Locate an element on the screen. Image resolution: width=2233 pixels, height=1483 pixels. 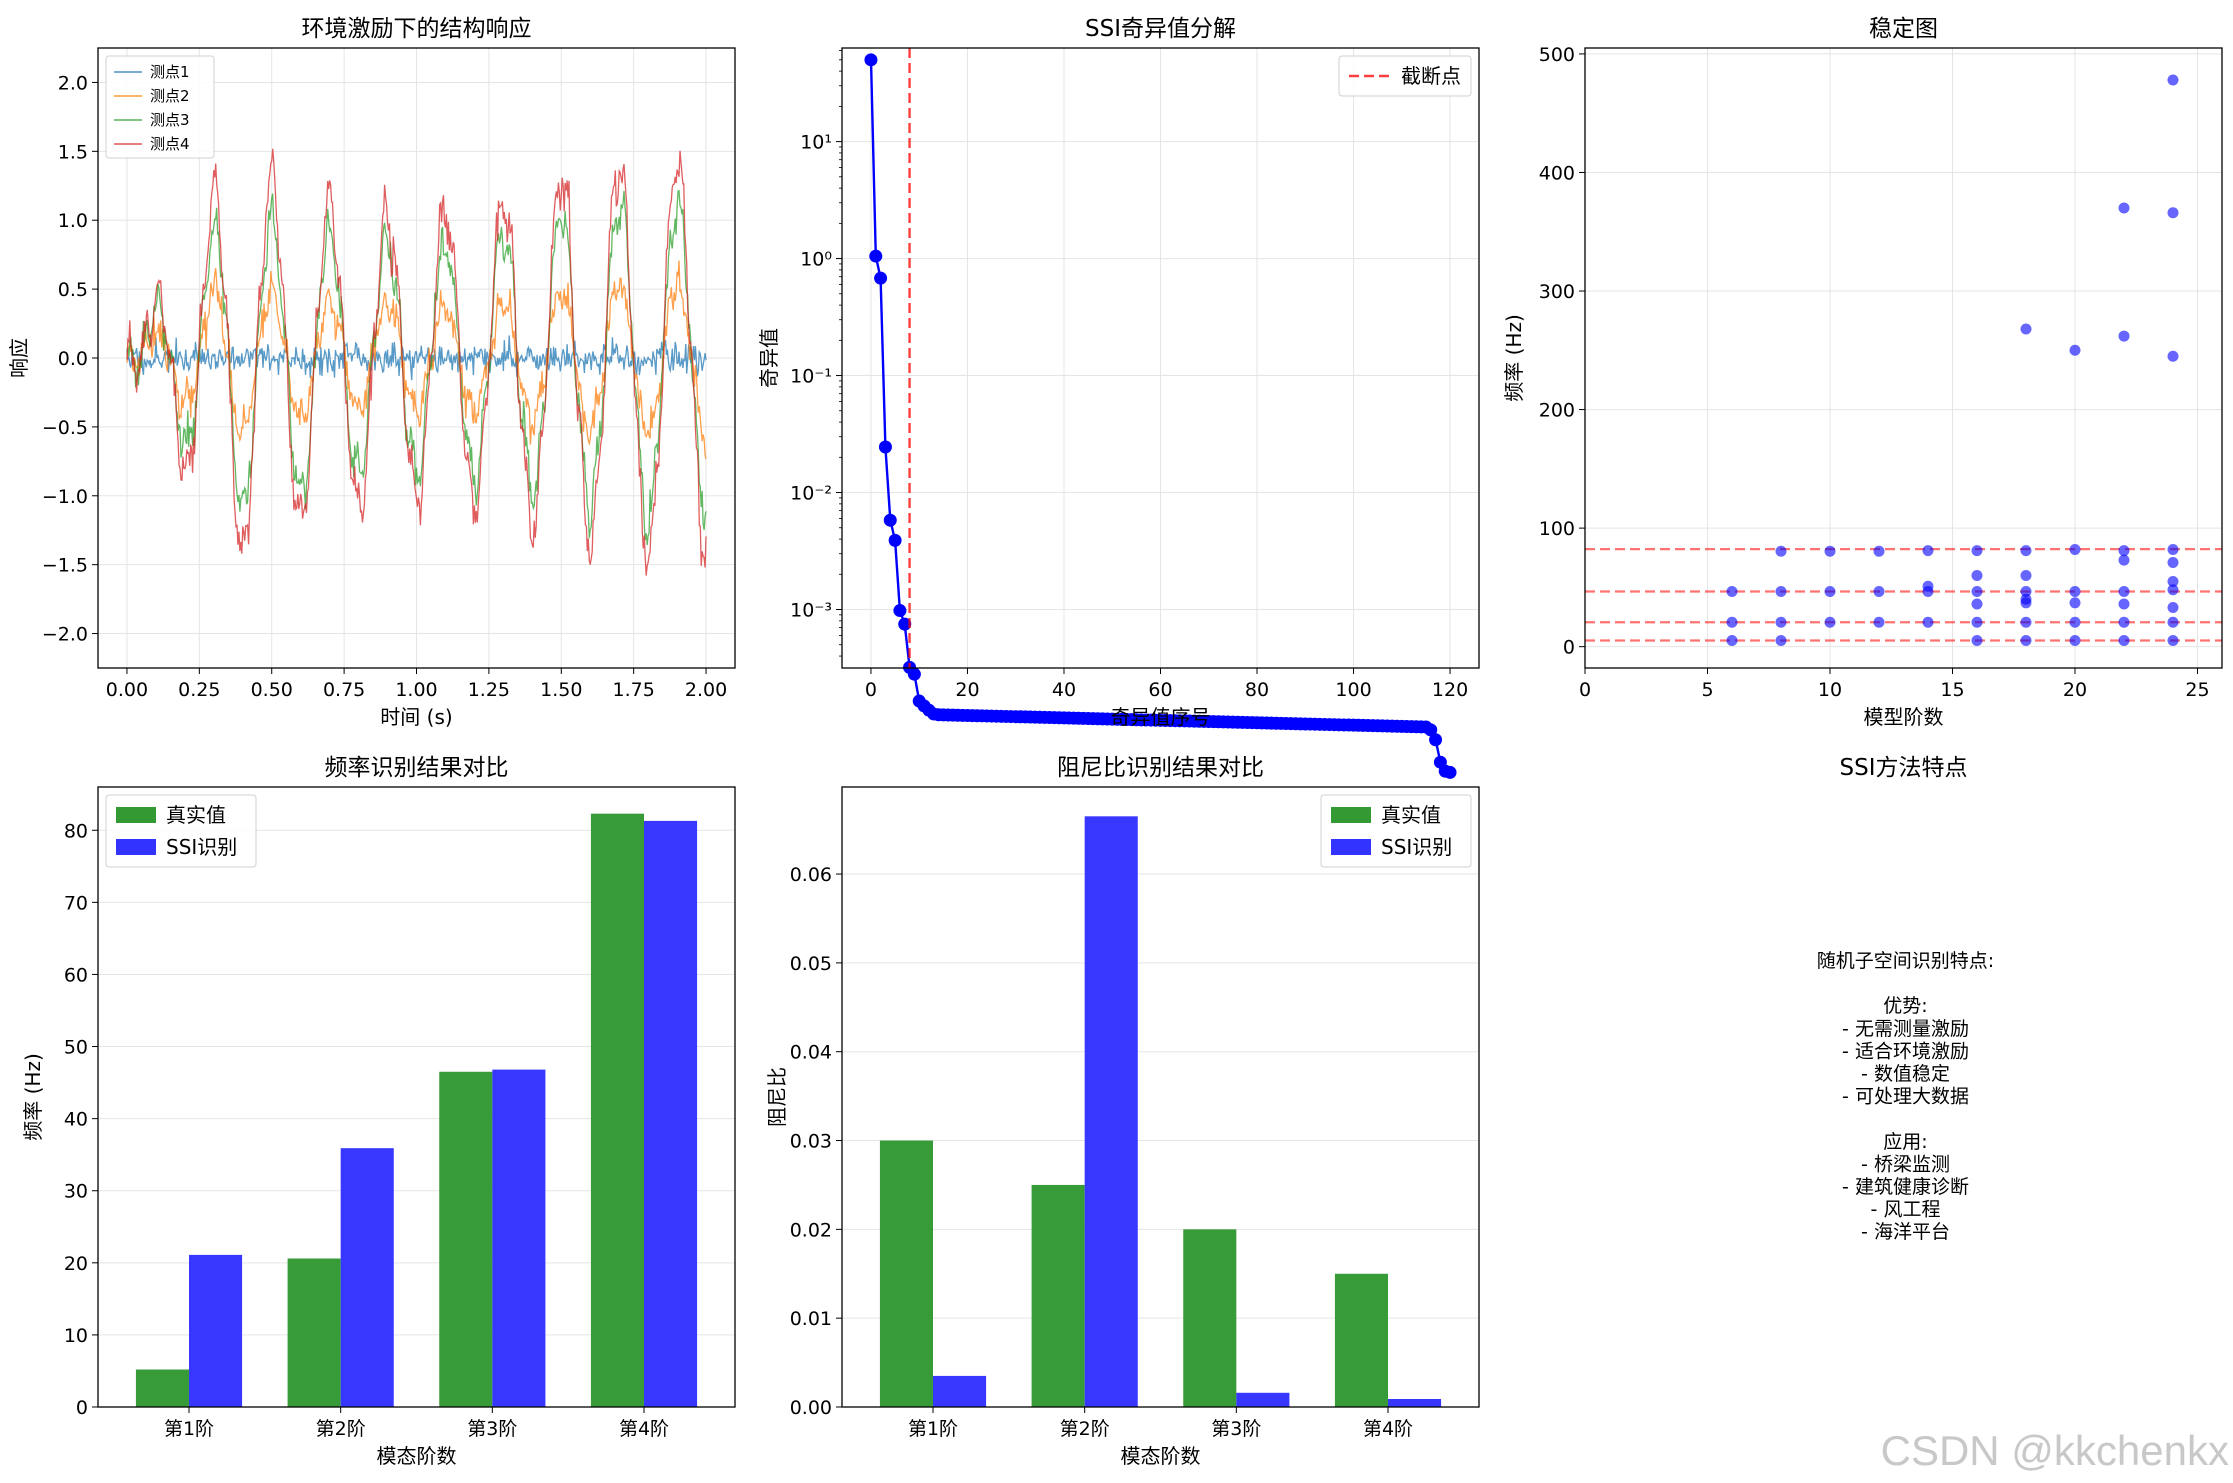
response-xtick-label: 0.00 is located at coordinates (127, 690).